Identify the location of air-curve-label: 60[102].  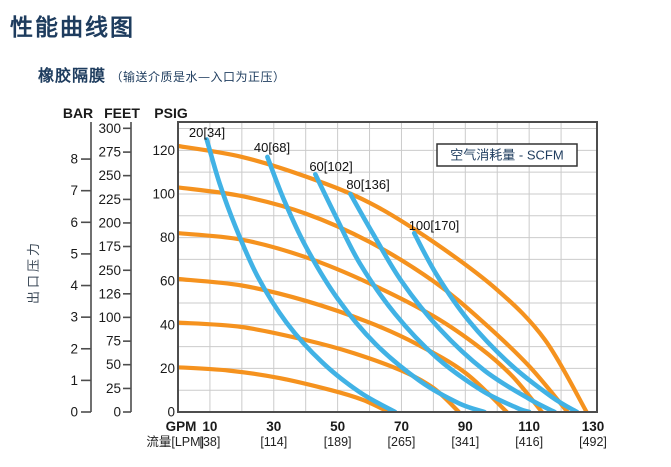
(330, 166).